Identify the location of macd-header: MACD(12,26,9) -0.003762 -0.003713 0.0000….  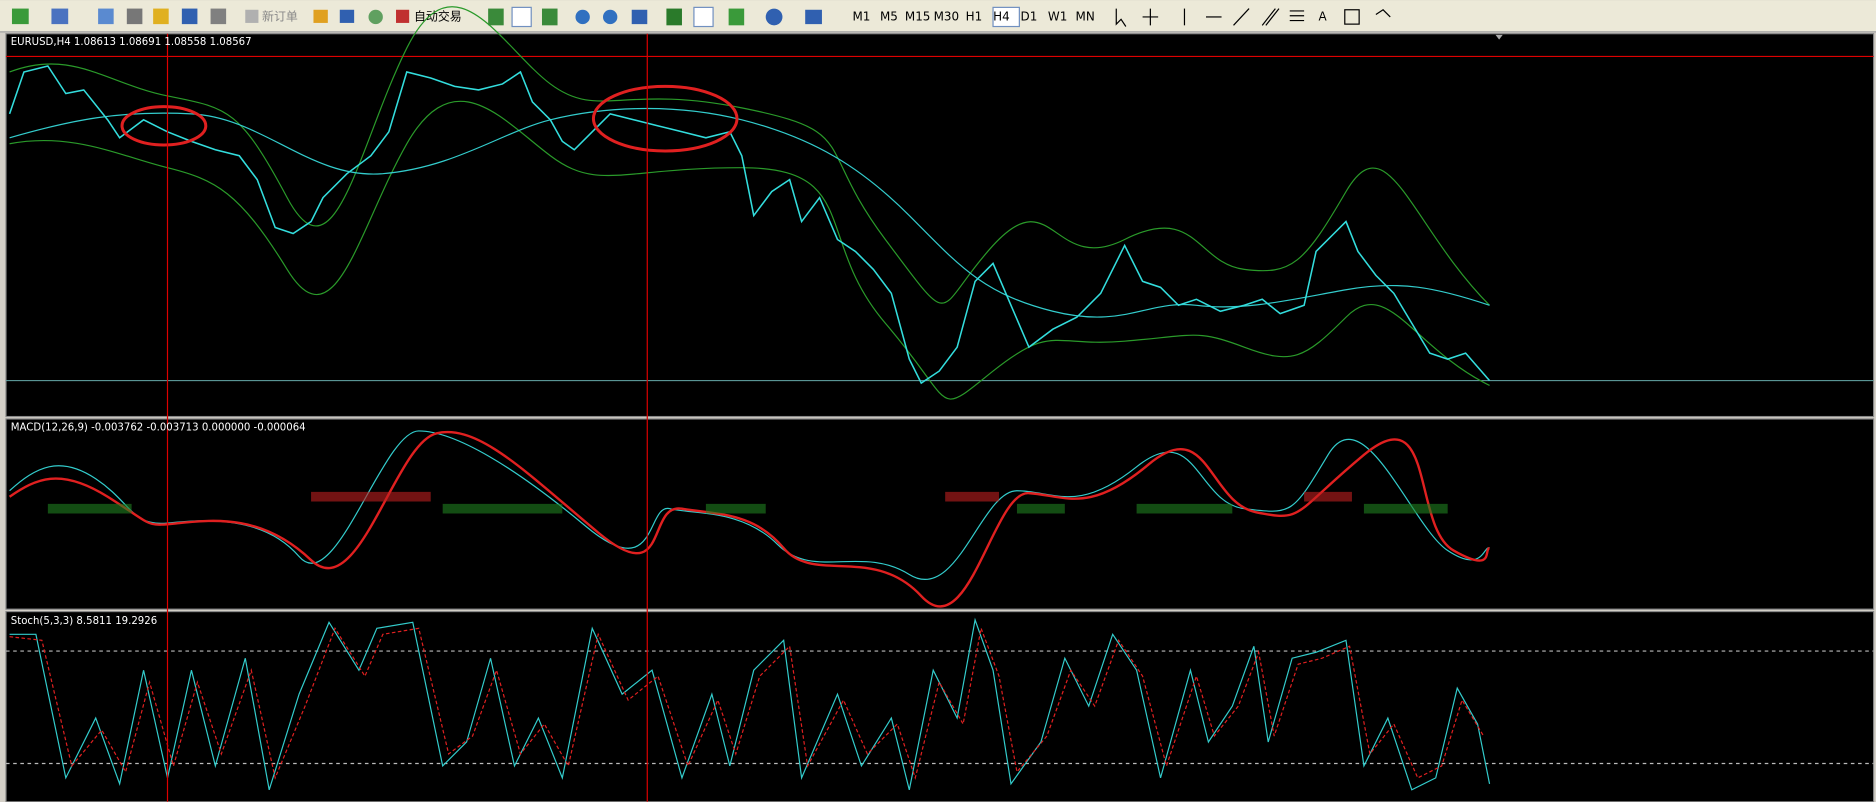
(158, 427).